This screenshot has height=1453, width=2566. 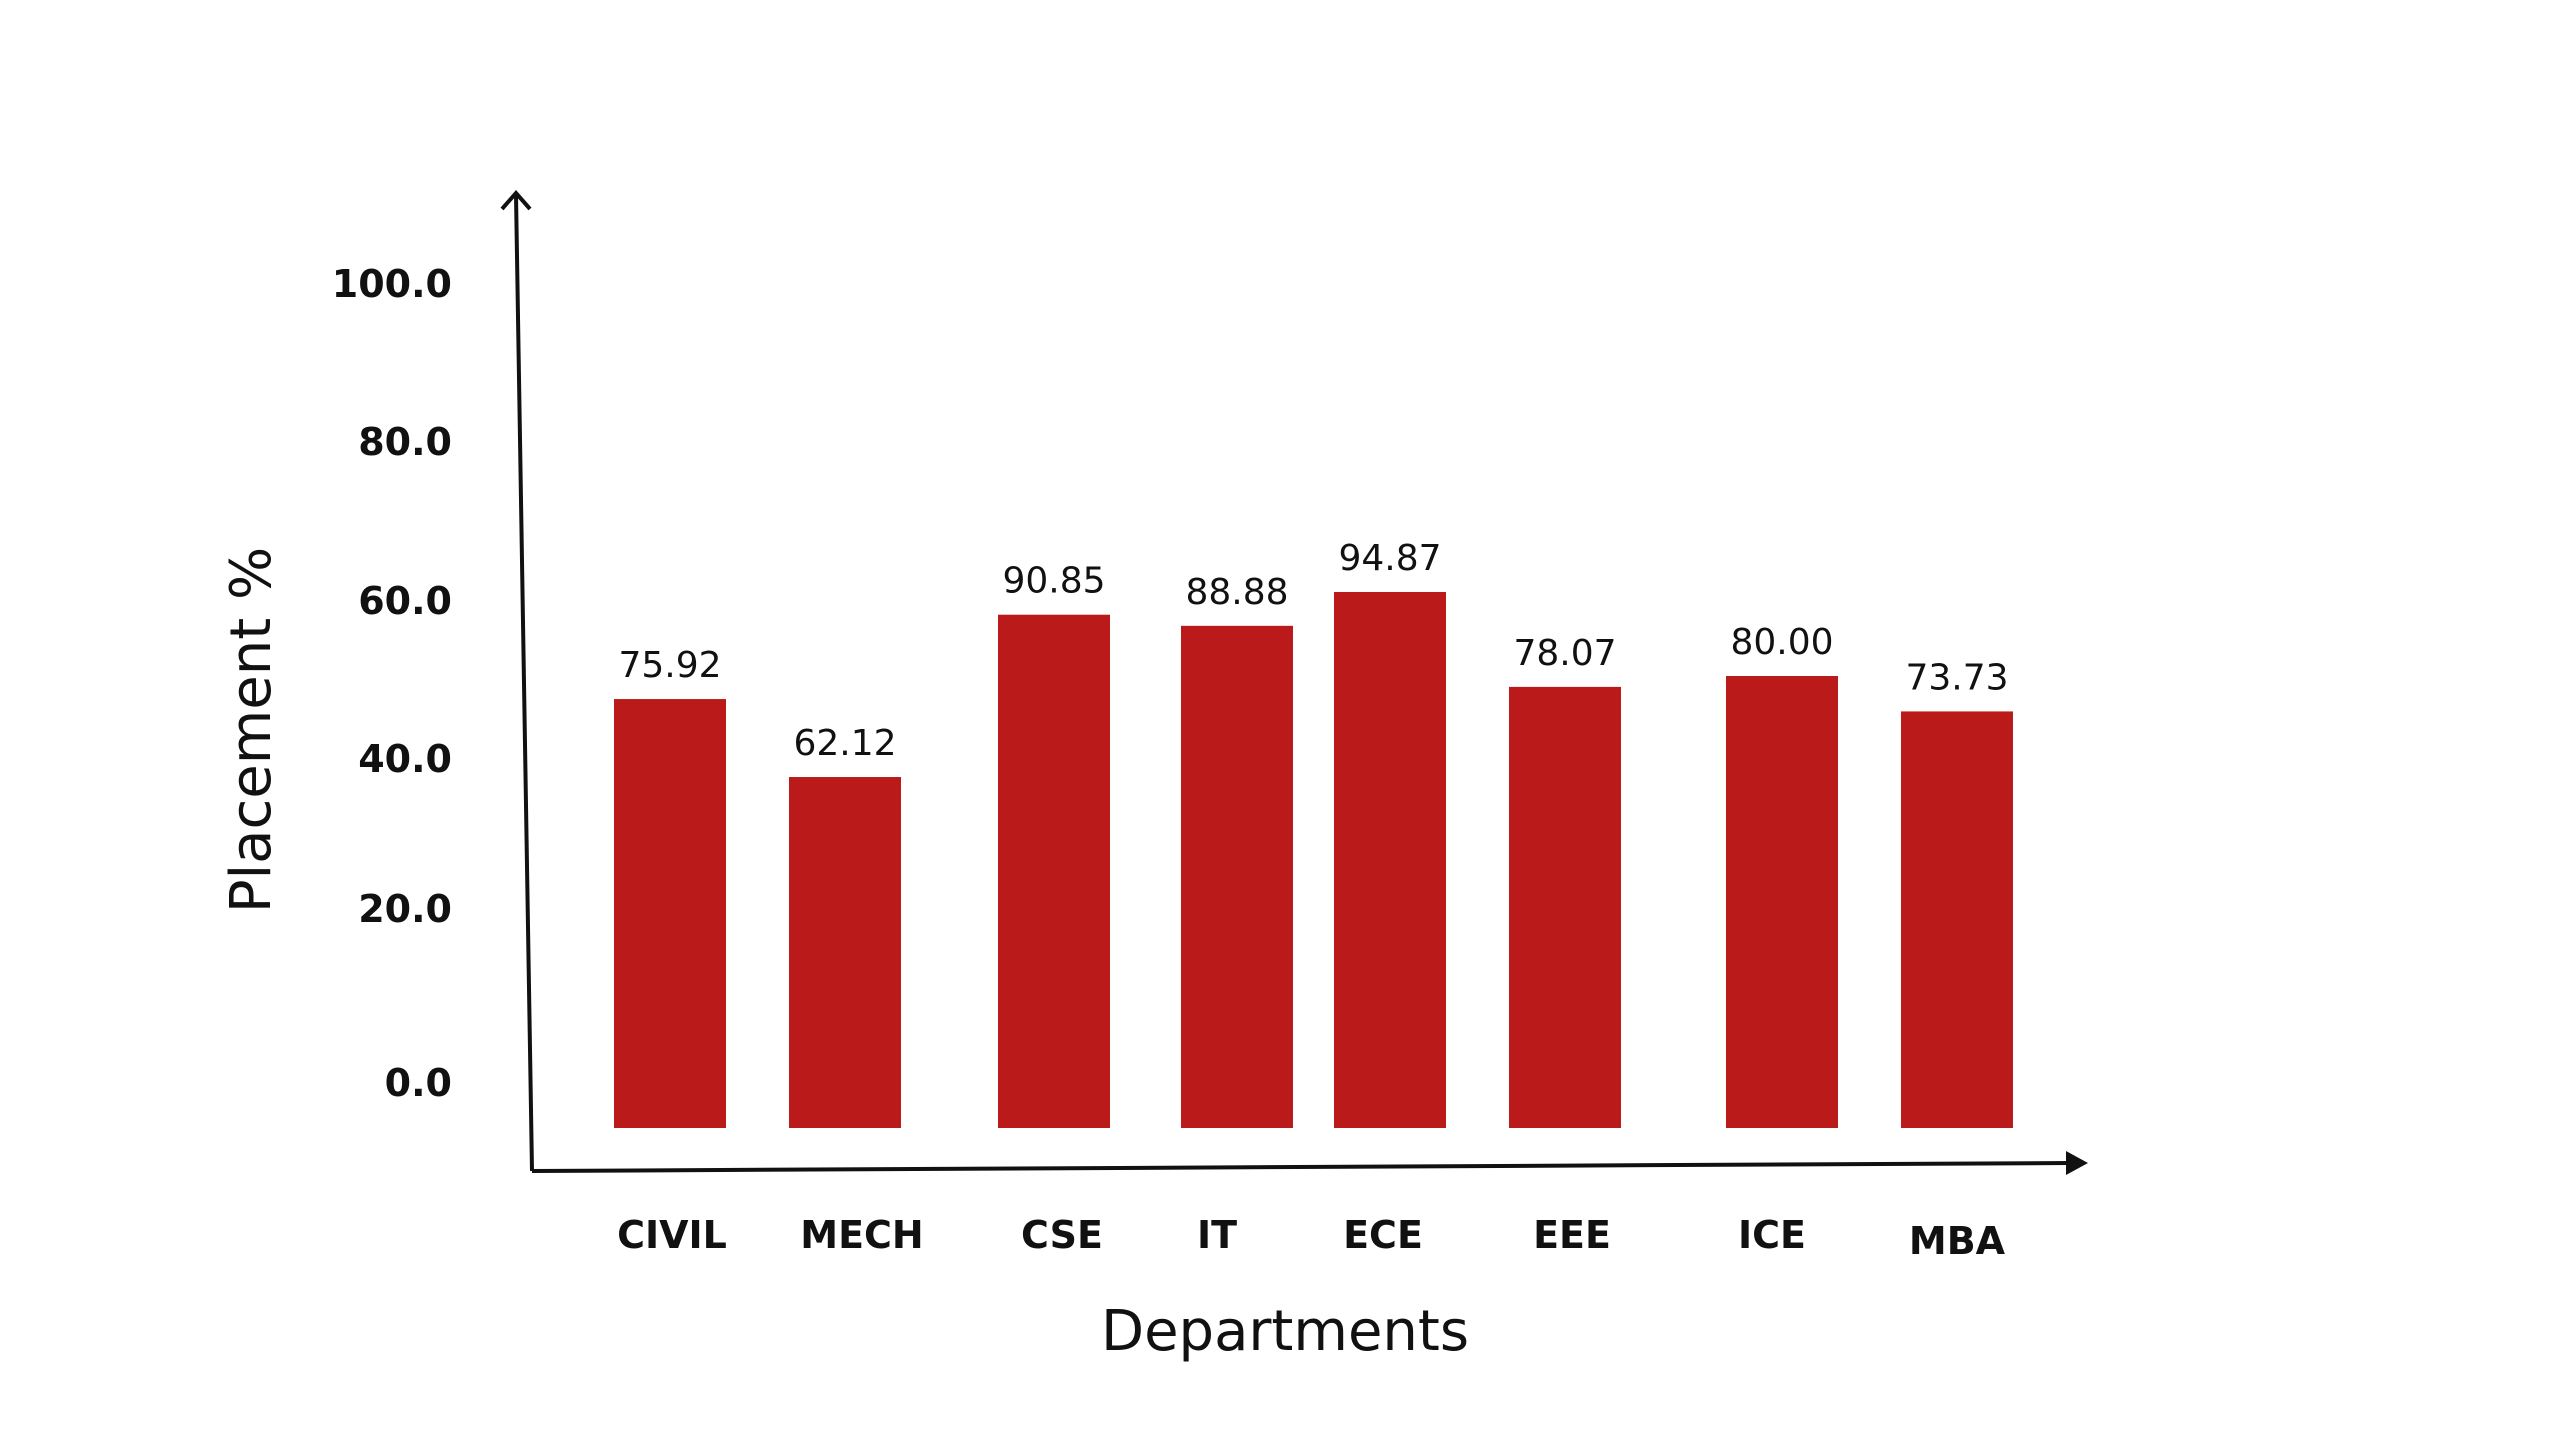 I want to click on y-tick-label: 20.0, so click(x=405, y=909).